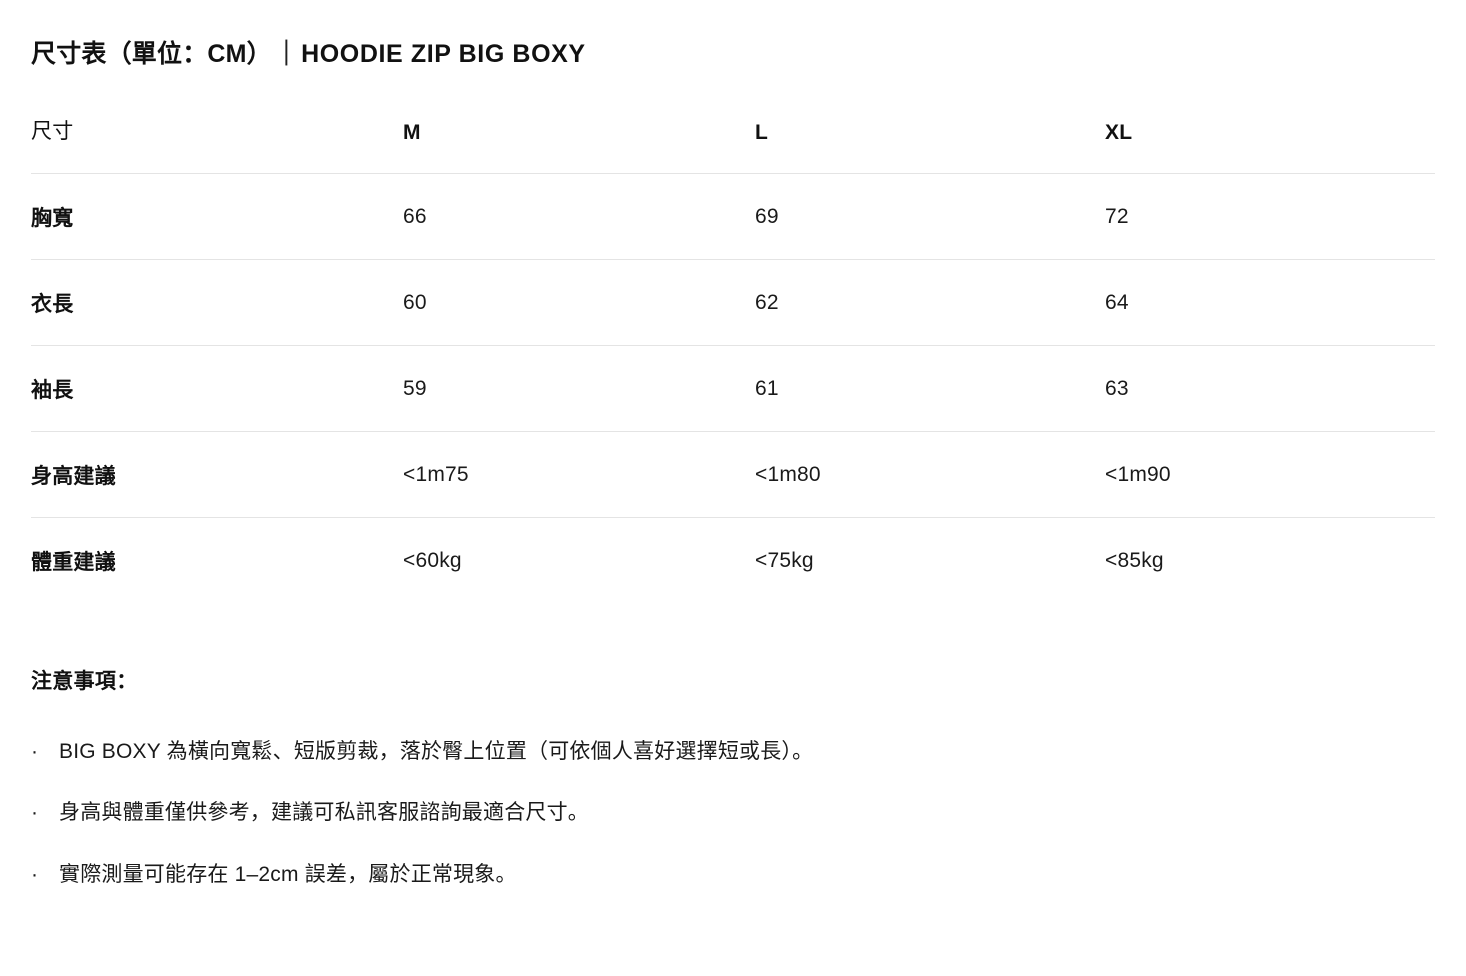  I want to click on note-text: 身高與體重僅供參考，建議可私訊客服諮詢最適合尺寸。, so click(324, 813).